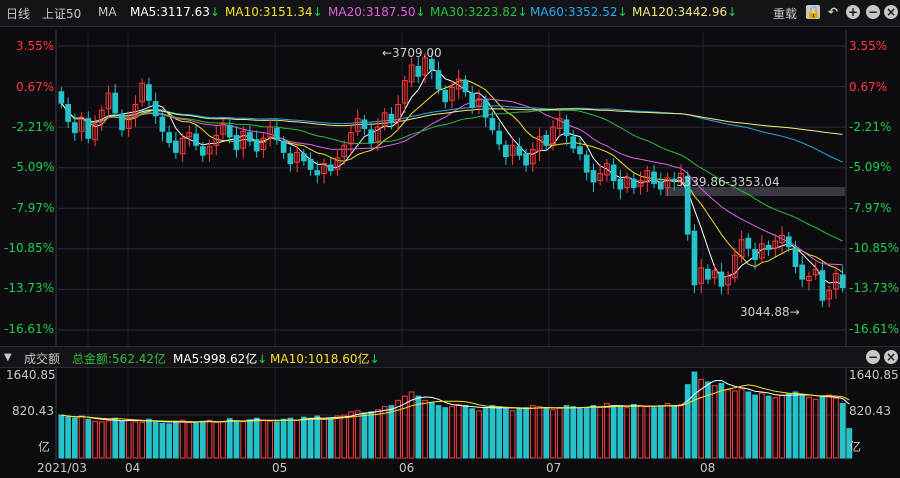 The width and height of the screenshot is (900, 478). I want to click on ma20-label: MA20:3187.50↓, so click(377, 12).